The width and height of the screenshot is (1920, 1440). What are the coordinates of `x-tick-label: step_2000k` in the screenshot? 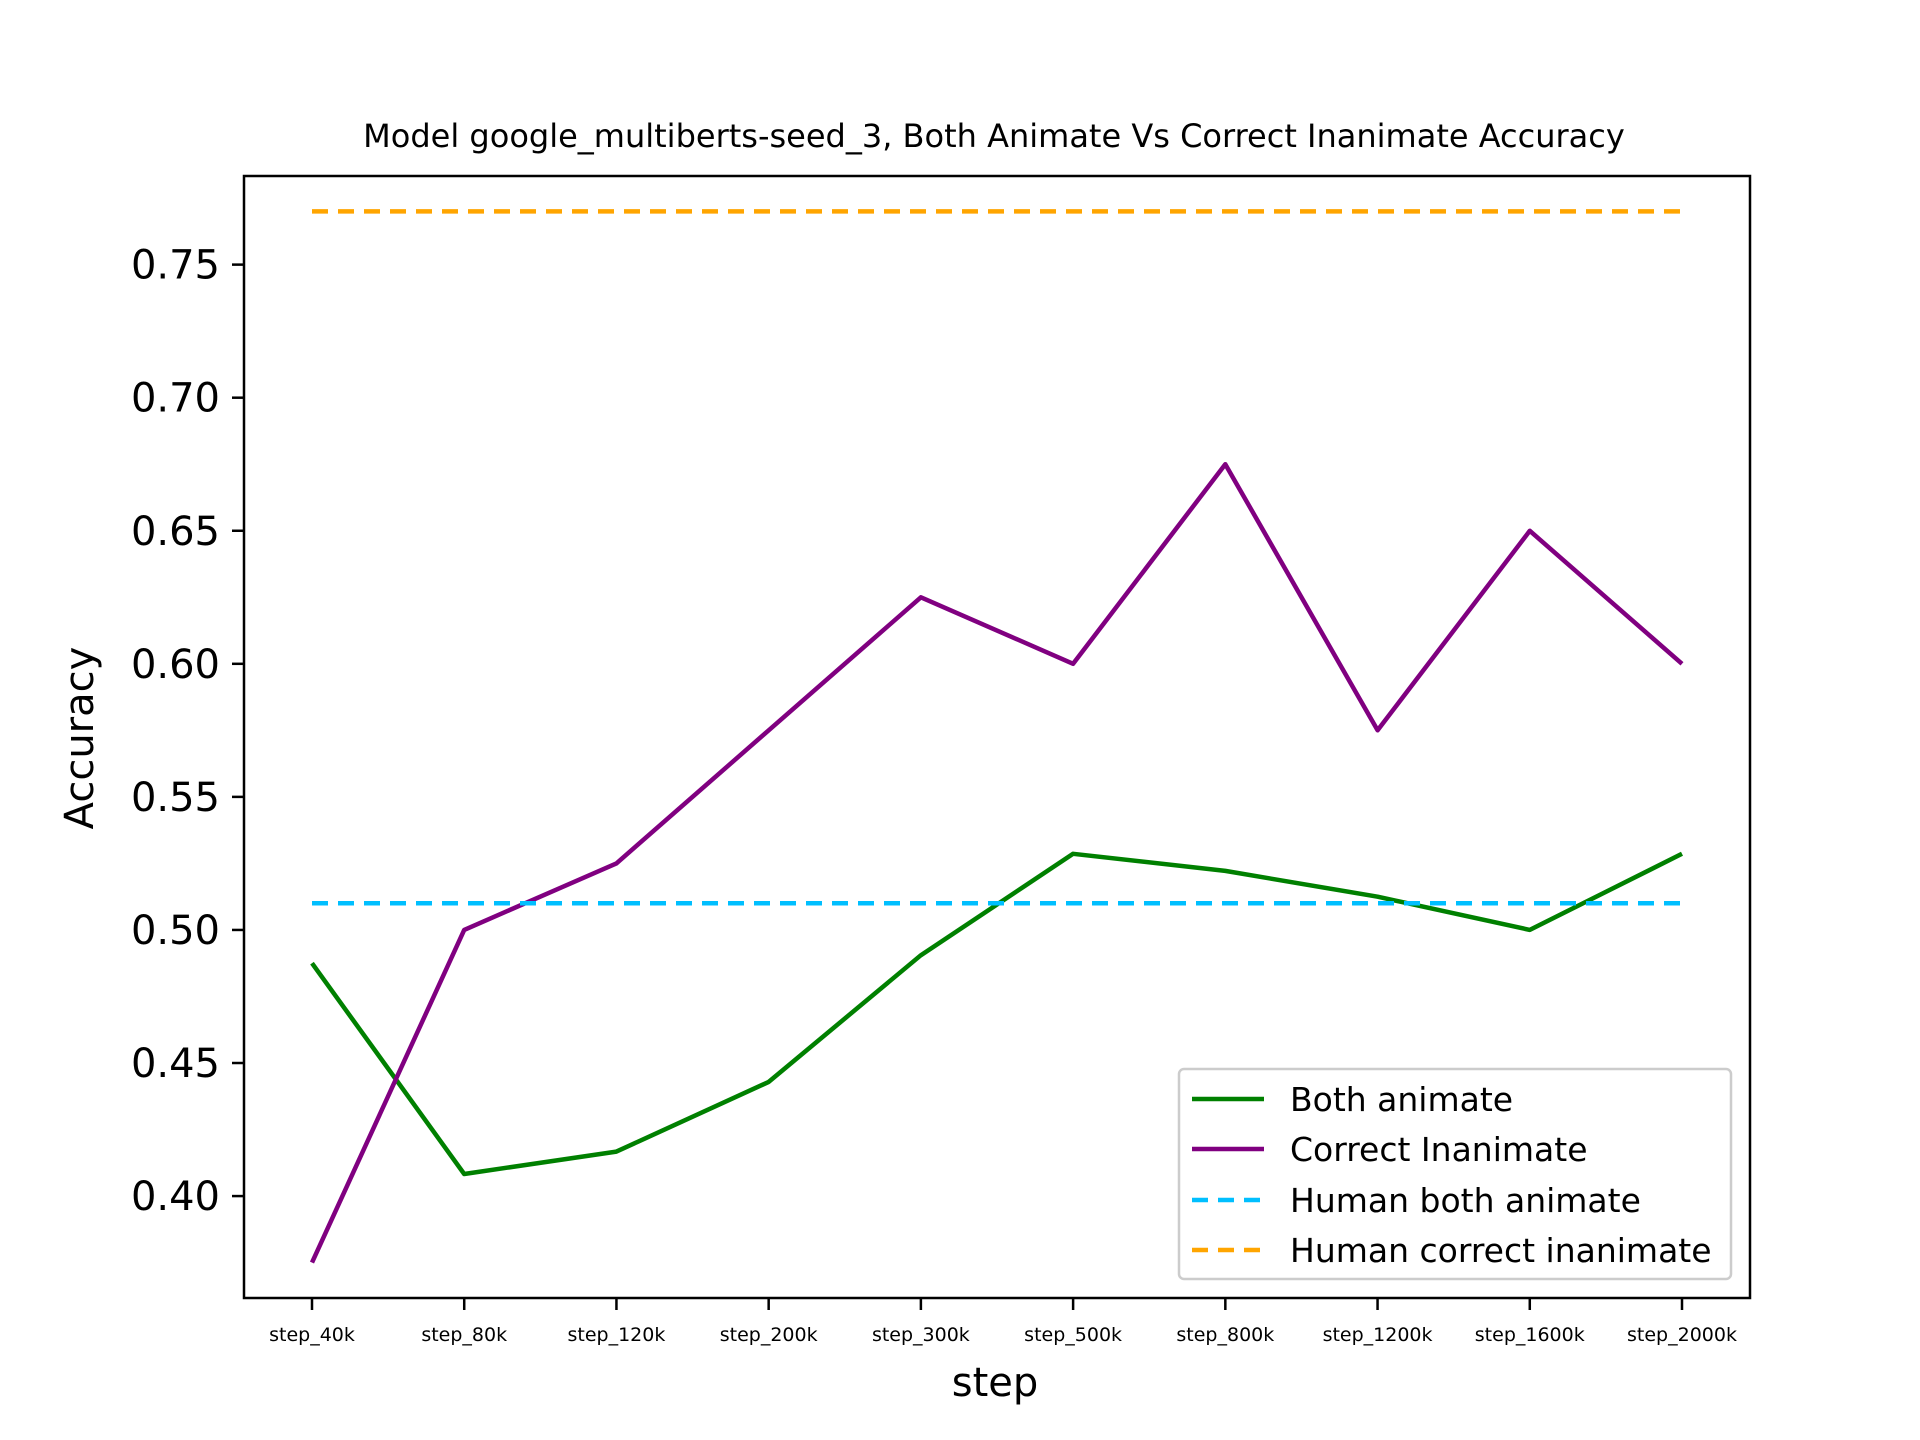 It's located at (1682, 1335).